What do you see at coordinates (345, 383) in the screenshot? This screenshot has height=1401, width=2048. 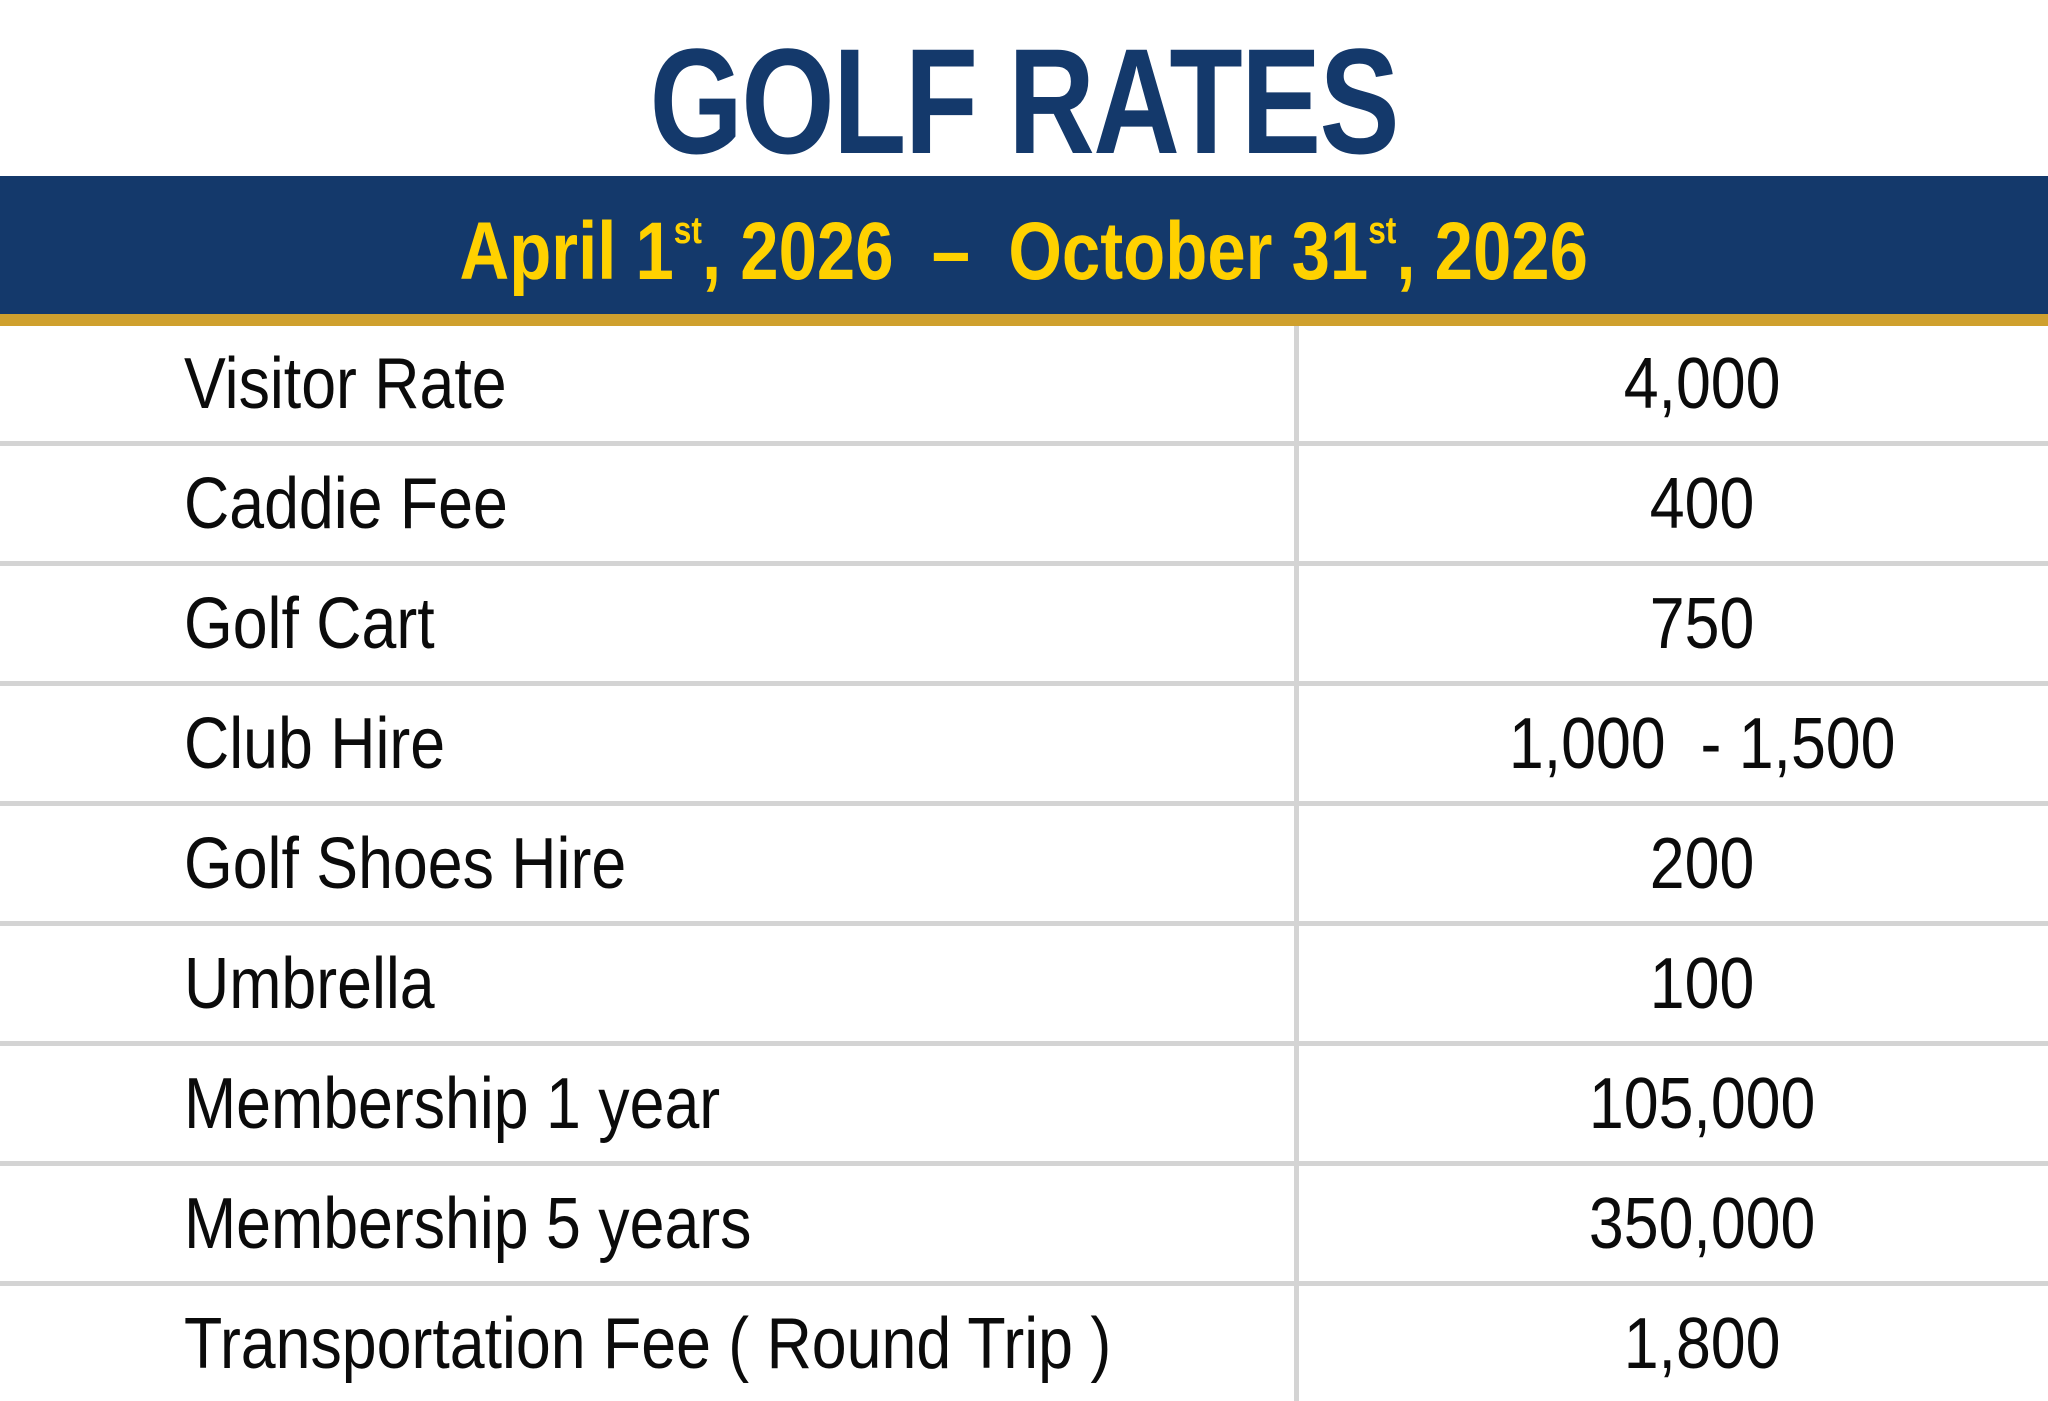 I see `rate-item-label: Visitor Rate` at bounding box center [345, 383].